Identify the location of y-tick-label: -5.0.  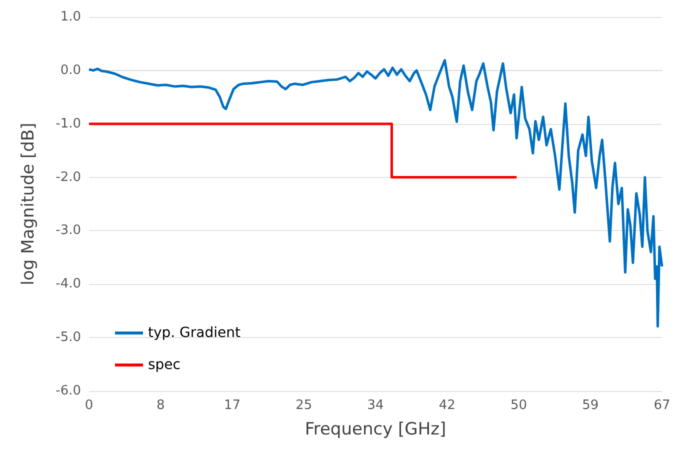
(68, 338).